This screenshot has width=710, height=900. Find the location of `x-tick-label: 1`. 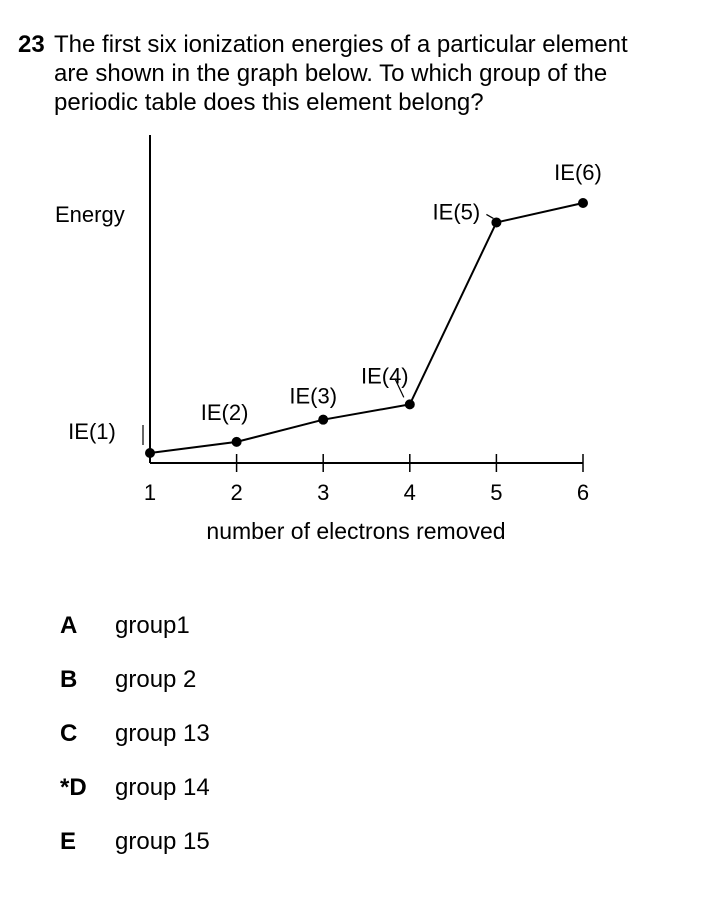

x-tick-label: 1 is located at coordinates (150, 492).